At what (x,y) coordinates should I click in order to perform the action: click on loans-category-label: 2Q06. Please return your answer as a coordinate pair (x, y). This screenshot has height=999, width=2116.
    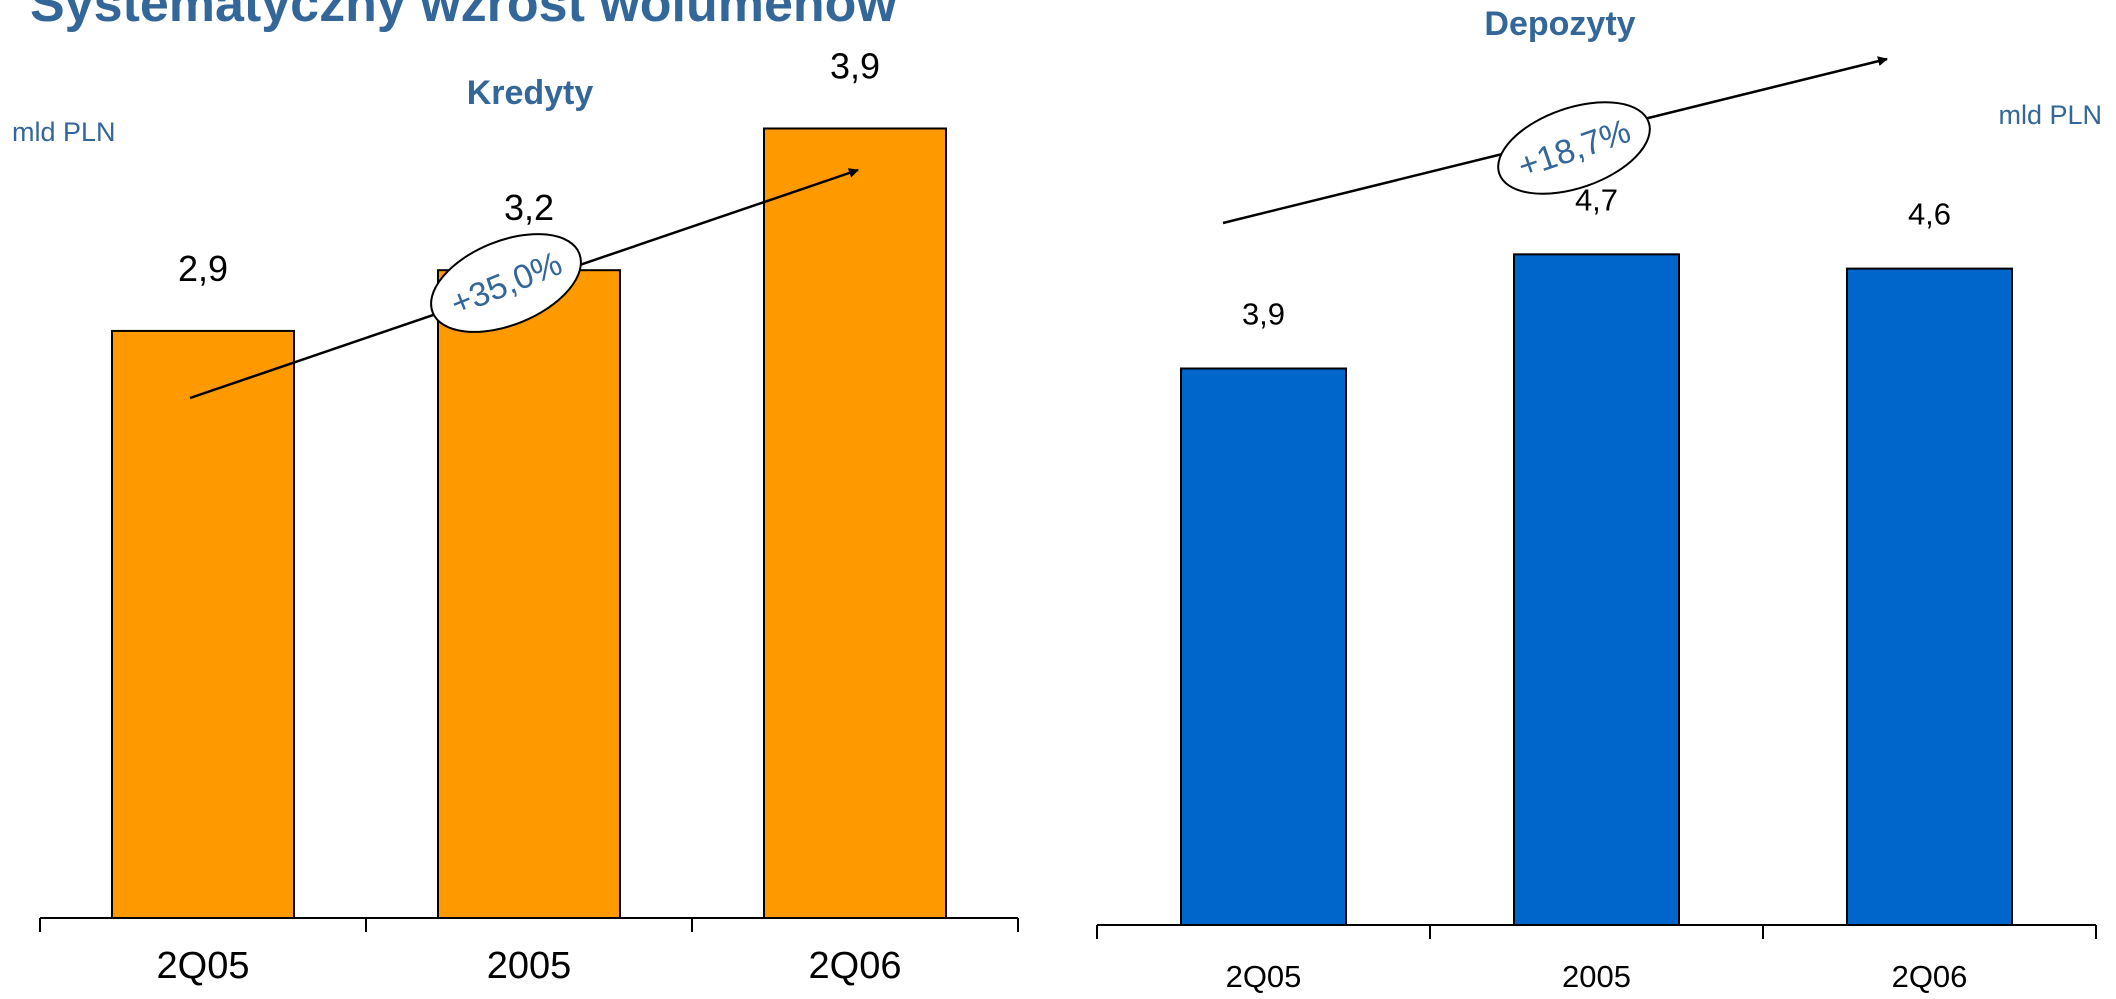
    Looking at the image, I should click on (855, 966).